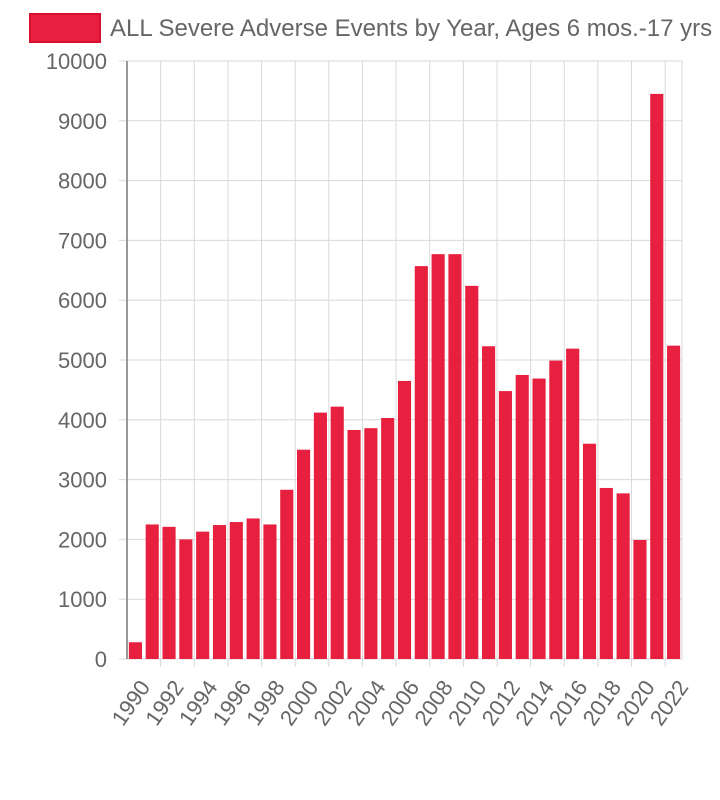 The width and height of the screenshot is (720, 800). What do you see at coordinates (640, 599) in the screenshot?
I see `bar-2020` at bounding box center [640, 599].